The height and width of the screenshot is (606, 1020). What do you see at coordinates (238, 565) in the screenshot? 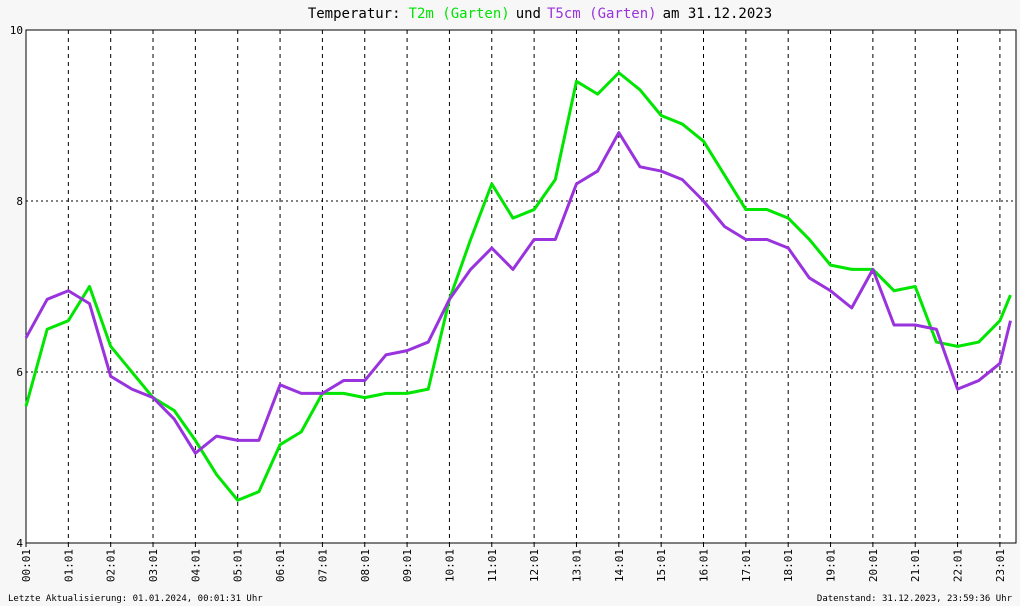
I see `x-tick-label: 05:01` at bounding box center [238, 565].